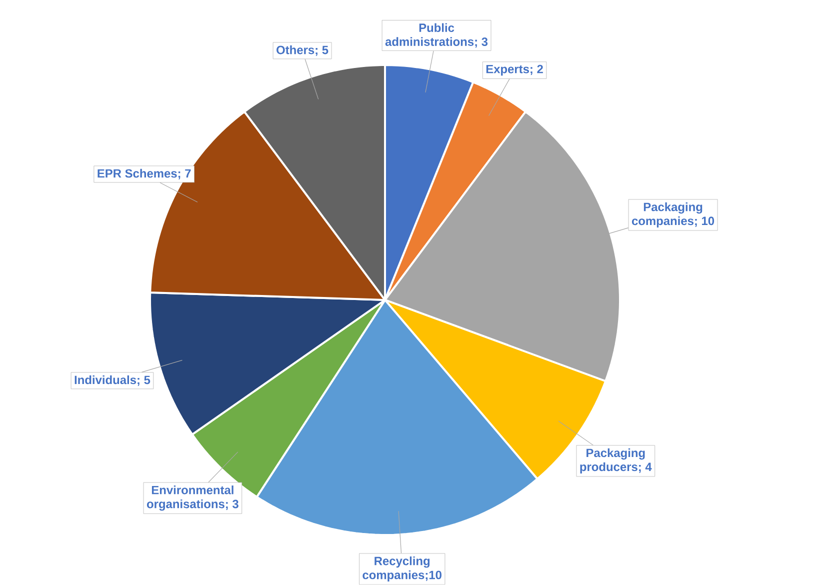 The width and height of the screenshot is (827, 585). I want to click on slice-label: Packaging producers; 4, so click(616, 461).